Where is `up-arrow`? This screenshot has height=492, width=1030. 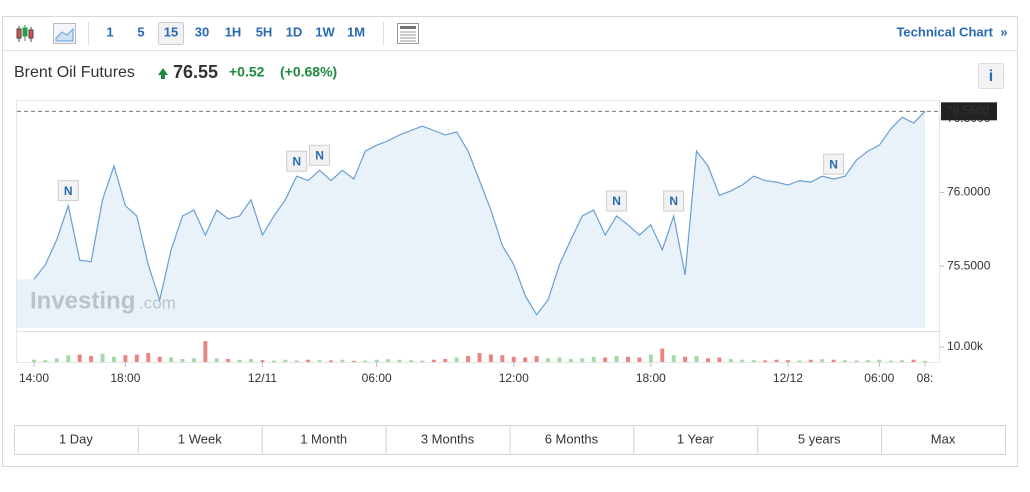 up-arrow is located at coordinates (163, 73).